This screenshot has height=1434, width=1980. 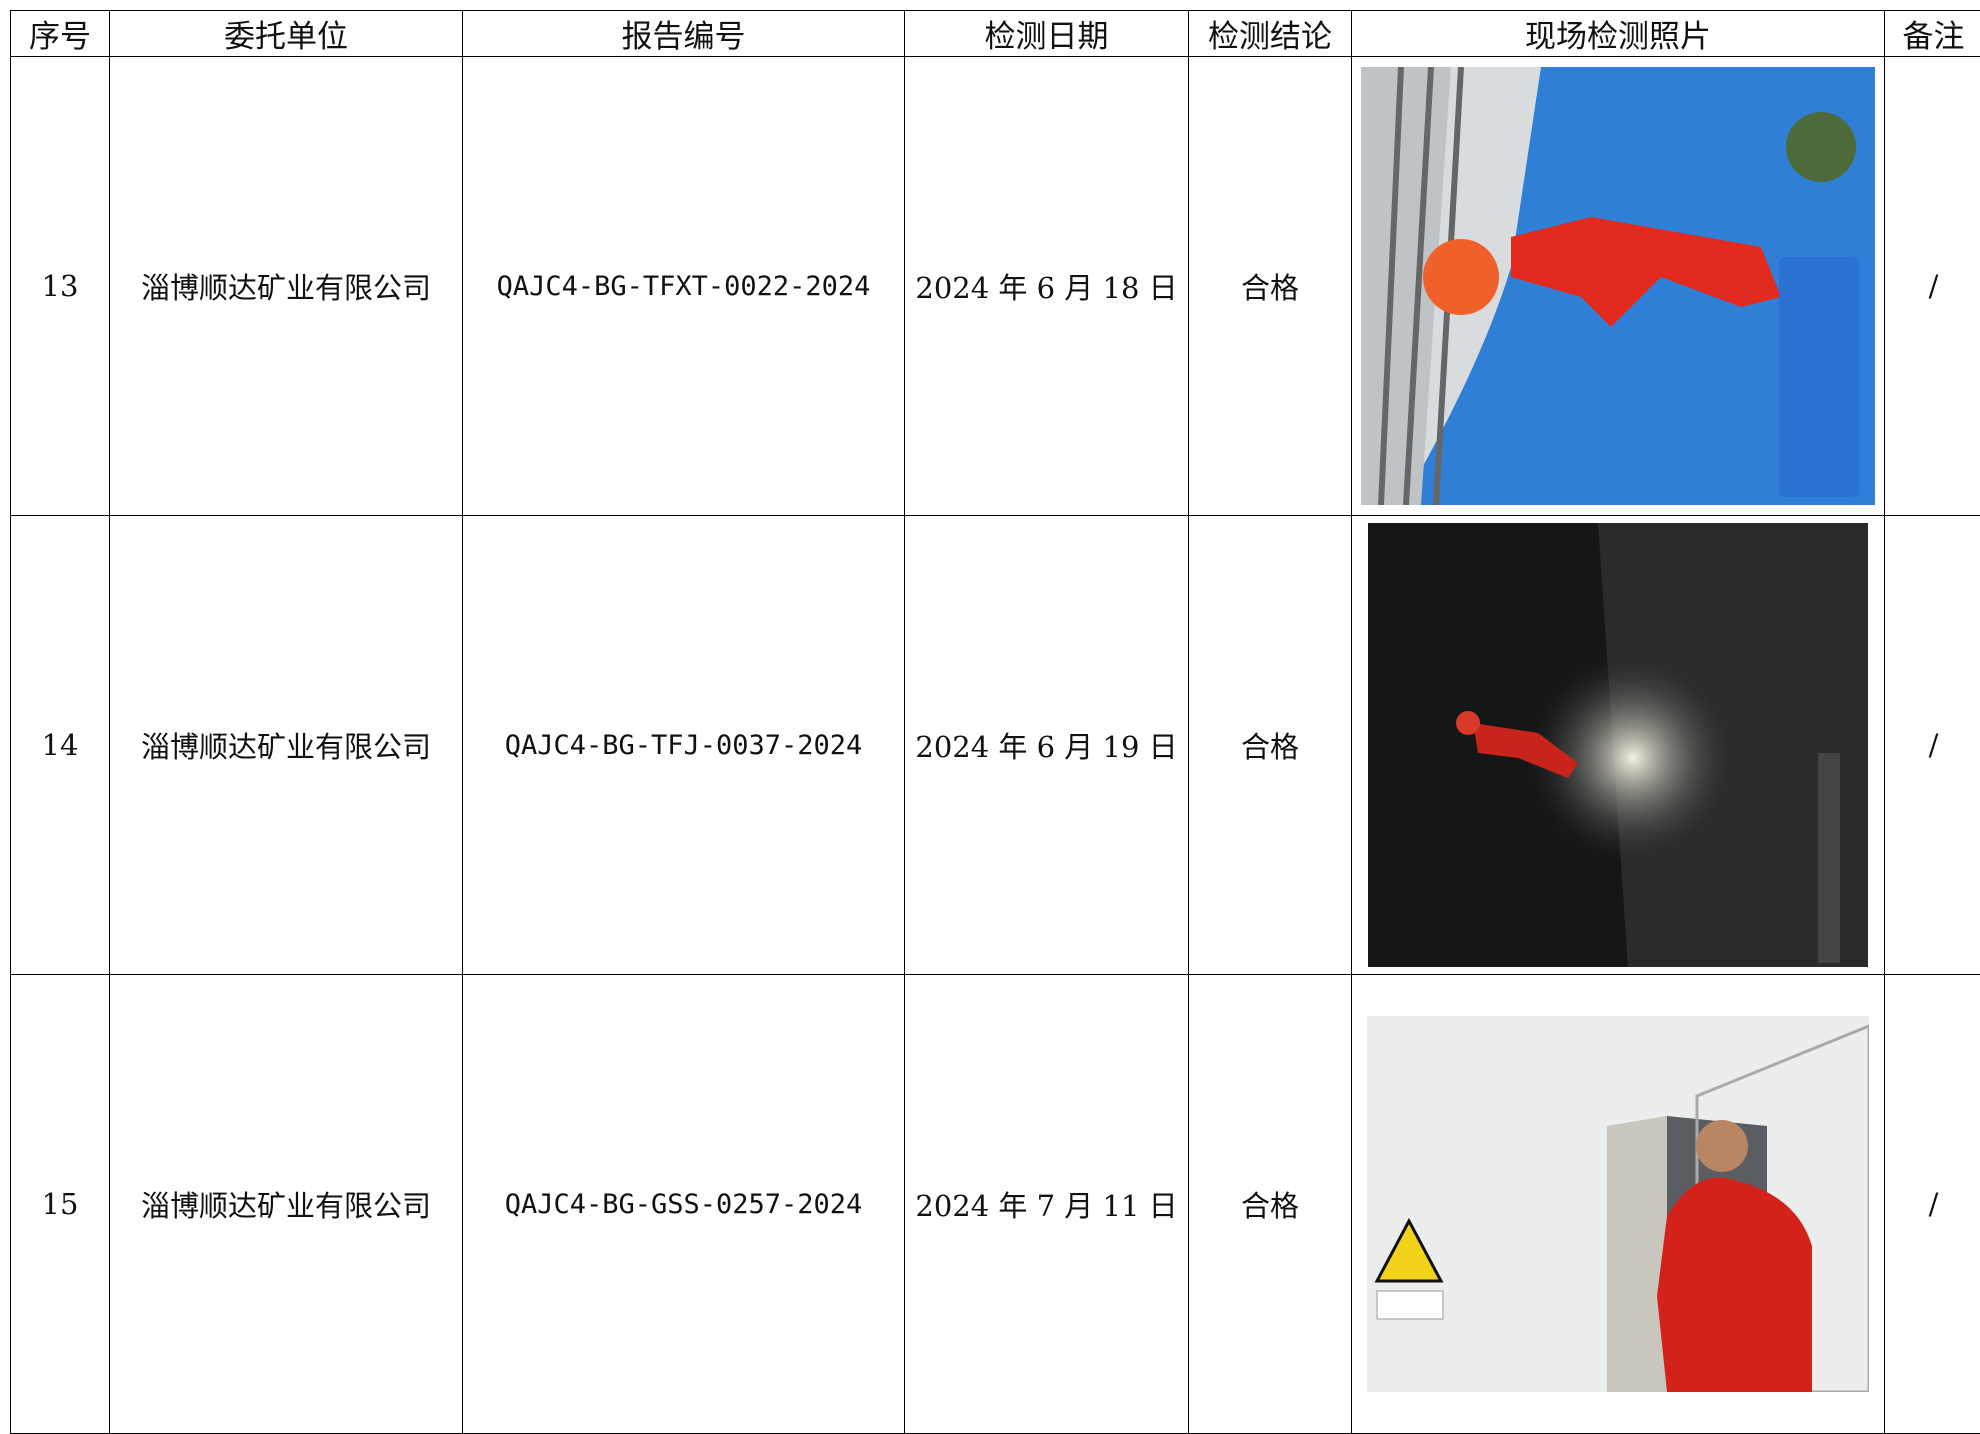 What do you see at coordinates (60, 1204) in the screenshot?
I see `cell: 15` at bounding box center [60, 1204].